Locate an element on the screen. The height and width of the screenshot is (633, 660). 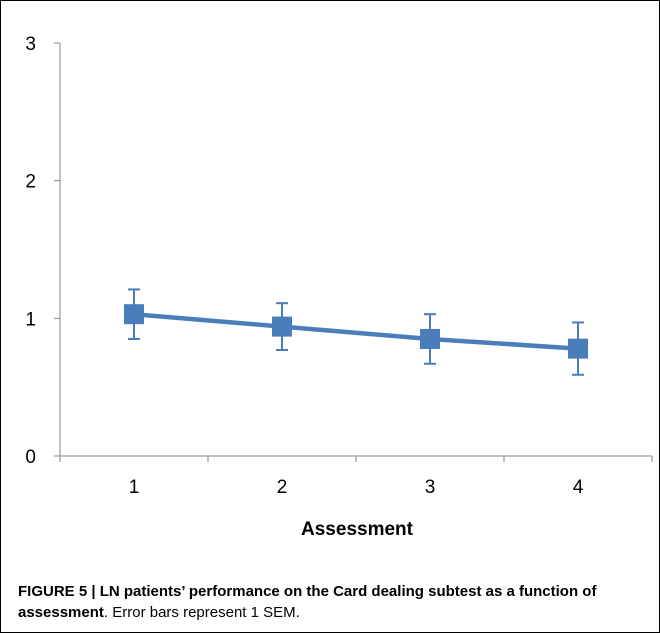
y-tick-label: 0 is located at coordinates (30, 457).